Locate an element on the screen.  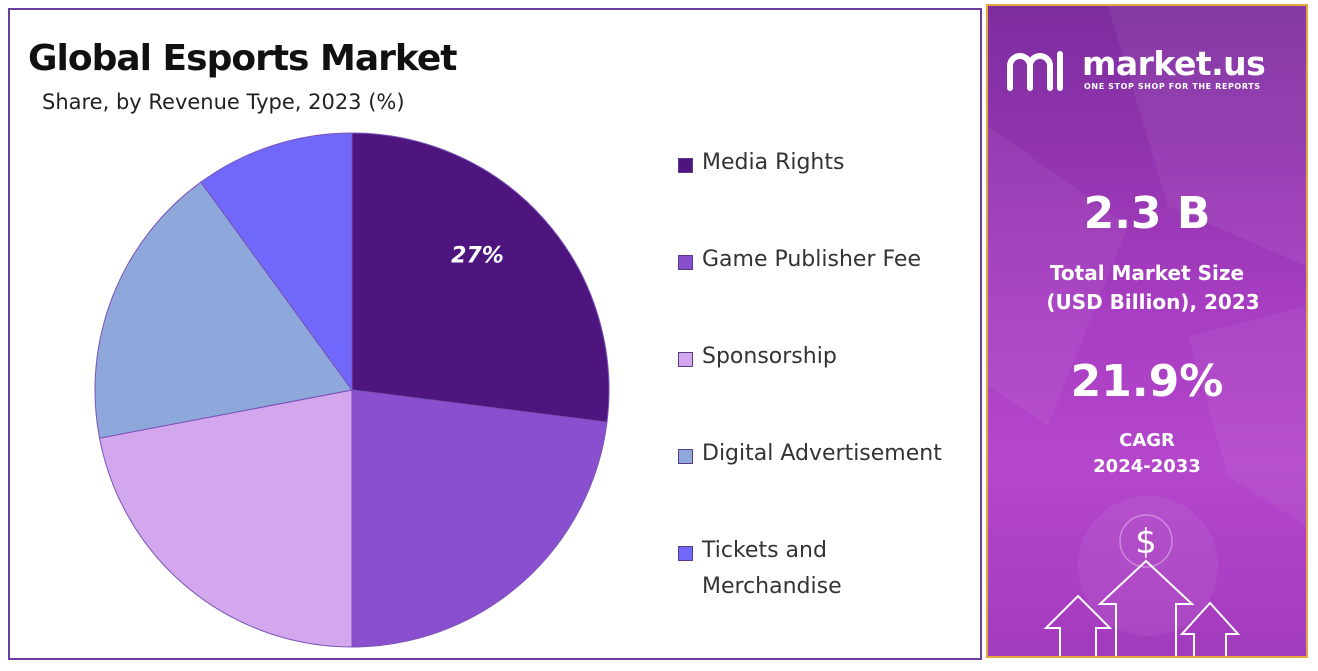
legend-item: Tickets and Merchandise is located at coordinates (828, 571).